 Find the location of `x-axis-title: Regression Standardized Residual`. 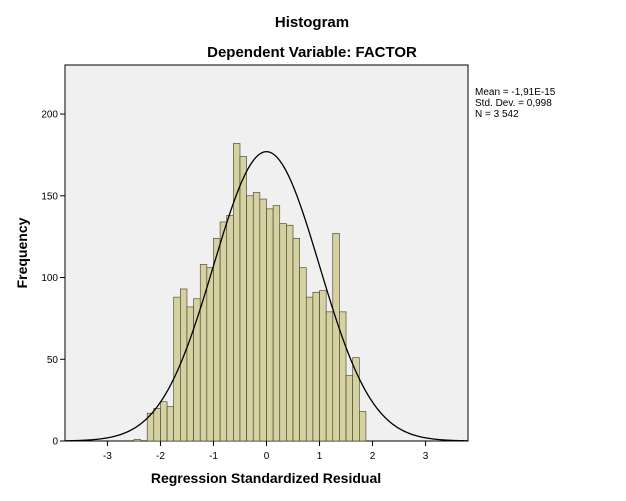

x-axis-title: Regression Standardized Residual is located at coordinates (266, 478).